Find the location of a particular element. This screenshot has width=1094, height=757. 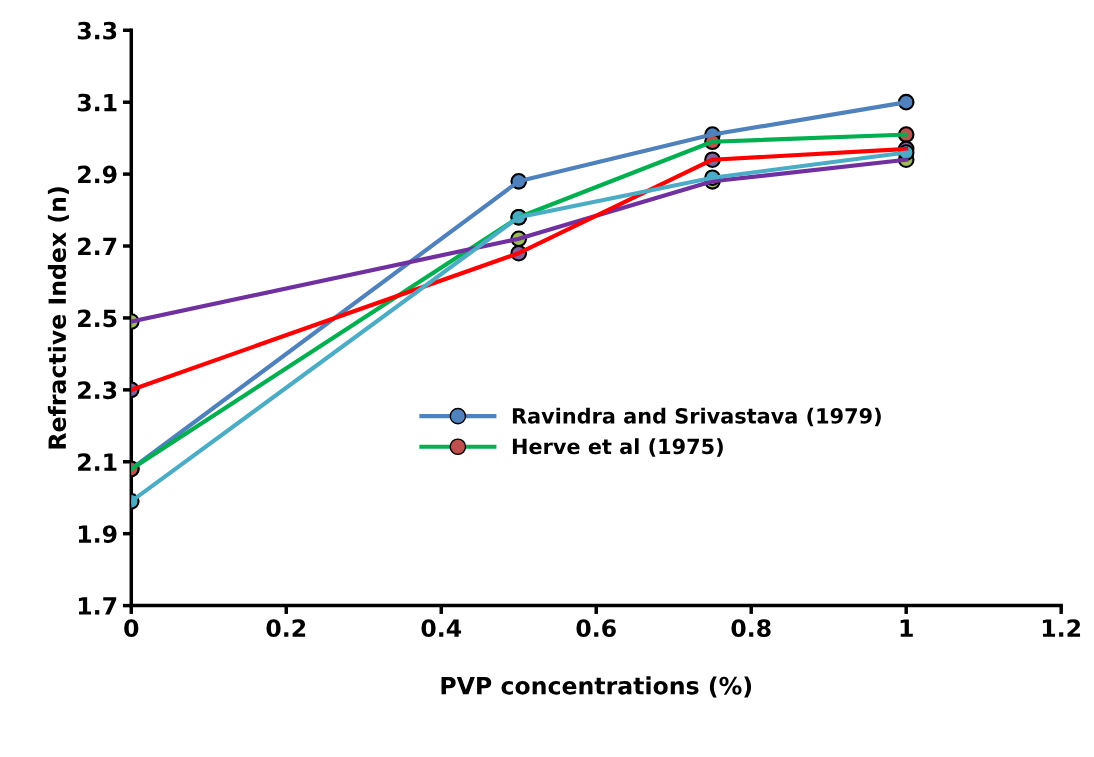

y-axis-title: Refractive Index (n) is located at coordinates (58, 318).